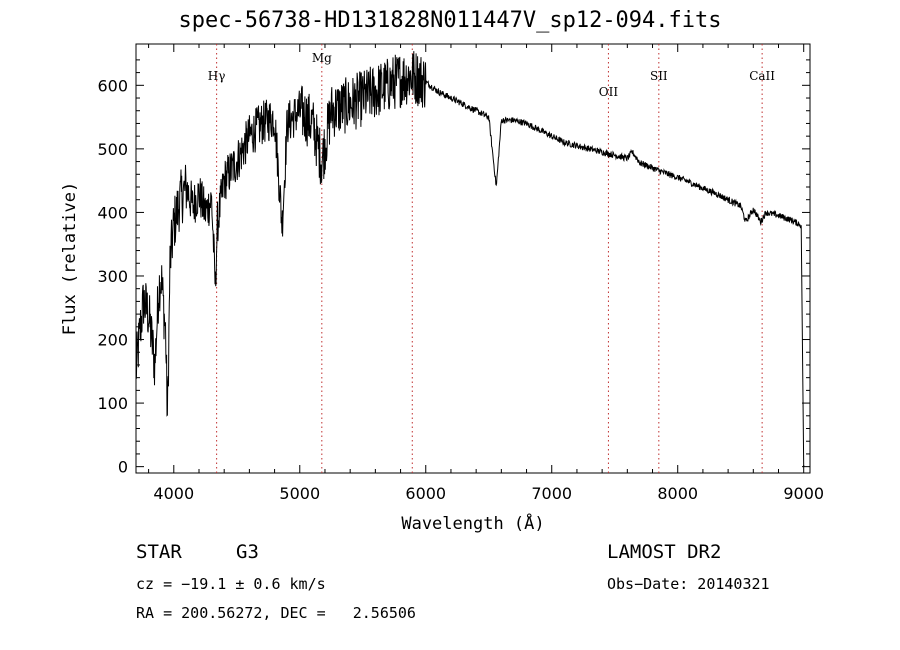 This screenshot has width=900, height=650. I want to click on y-tick-label: 100, so click(112, 403).